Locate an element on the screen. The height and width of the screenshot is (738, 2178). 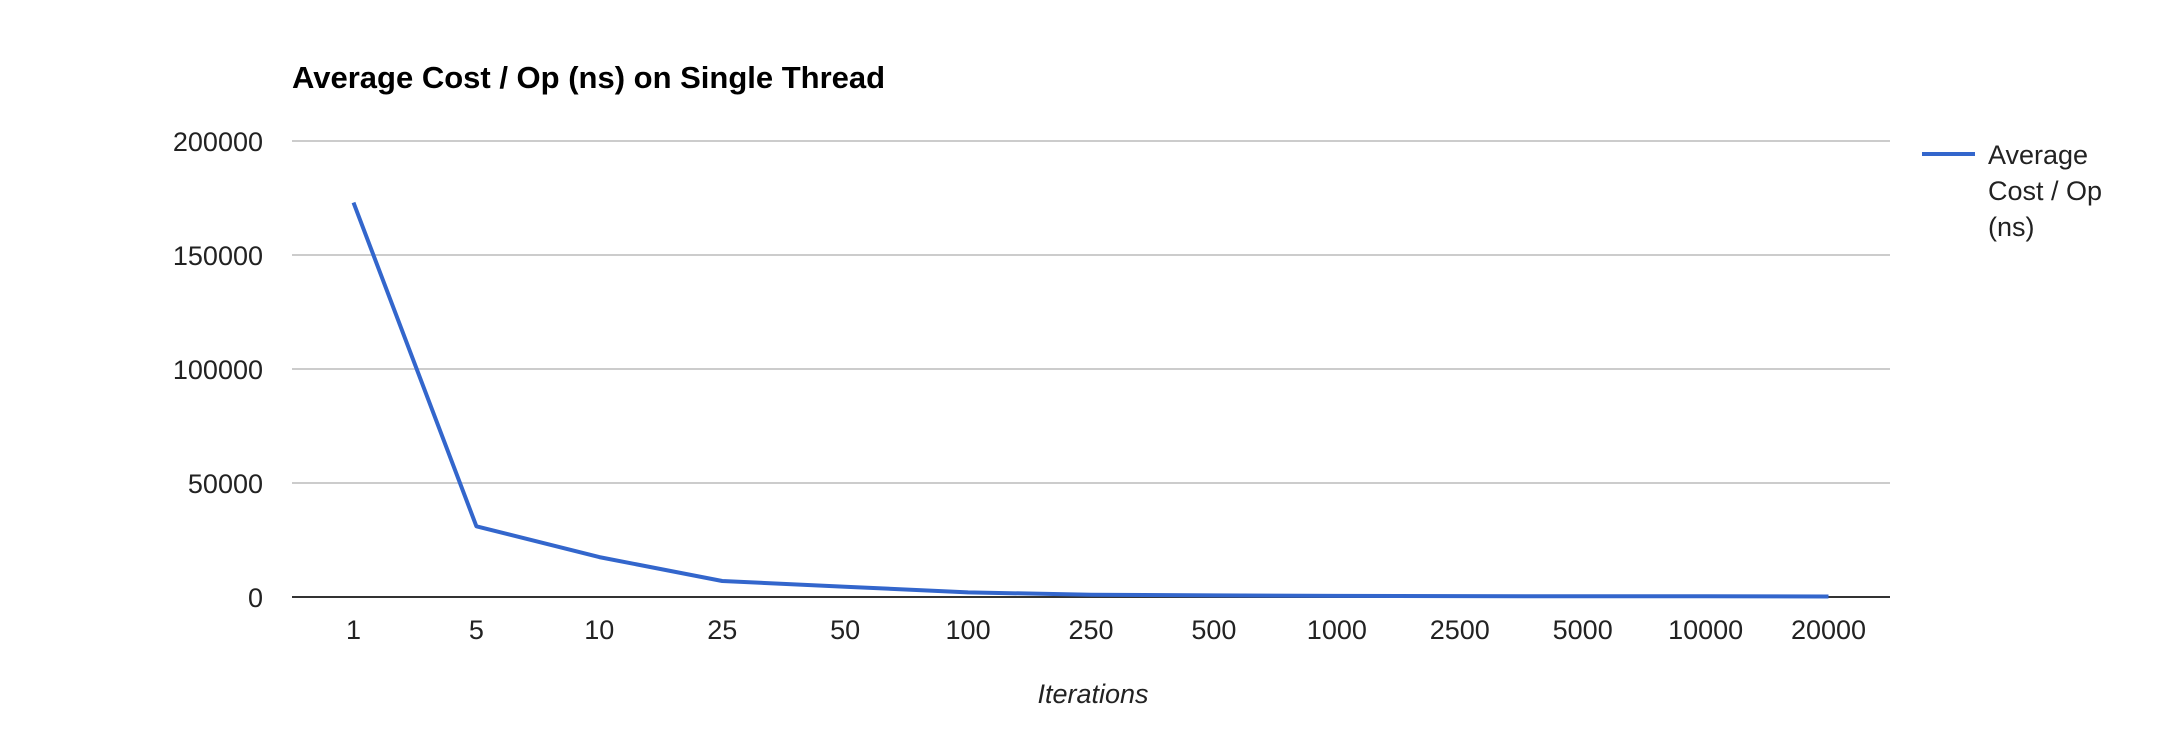
x-tick-label: 250 is located at coordinates (1090, 630).